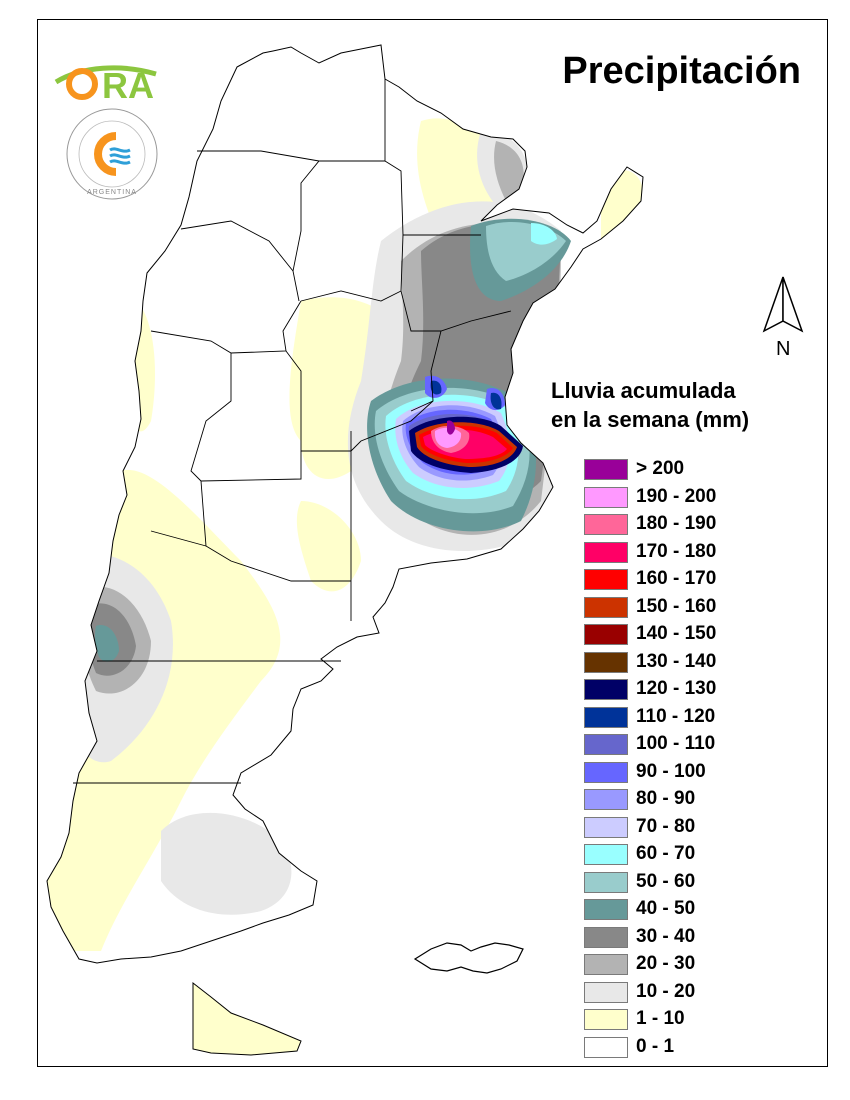 This screenshot has height=1100, width=850. I want to click on map-title: Precipitación, so click(681, 71).